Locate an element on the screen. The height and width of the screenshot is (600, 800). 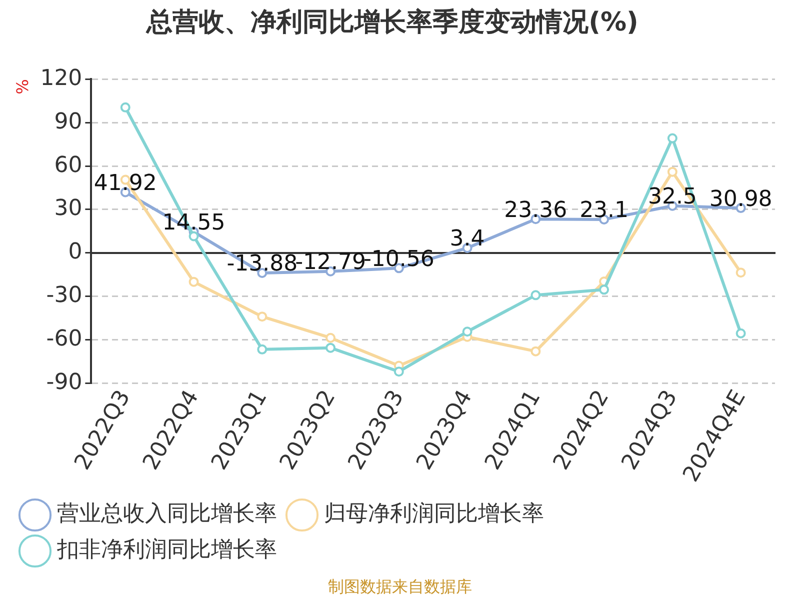
y-tick-label: 90 is located at coordinates (68, 121).